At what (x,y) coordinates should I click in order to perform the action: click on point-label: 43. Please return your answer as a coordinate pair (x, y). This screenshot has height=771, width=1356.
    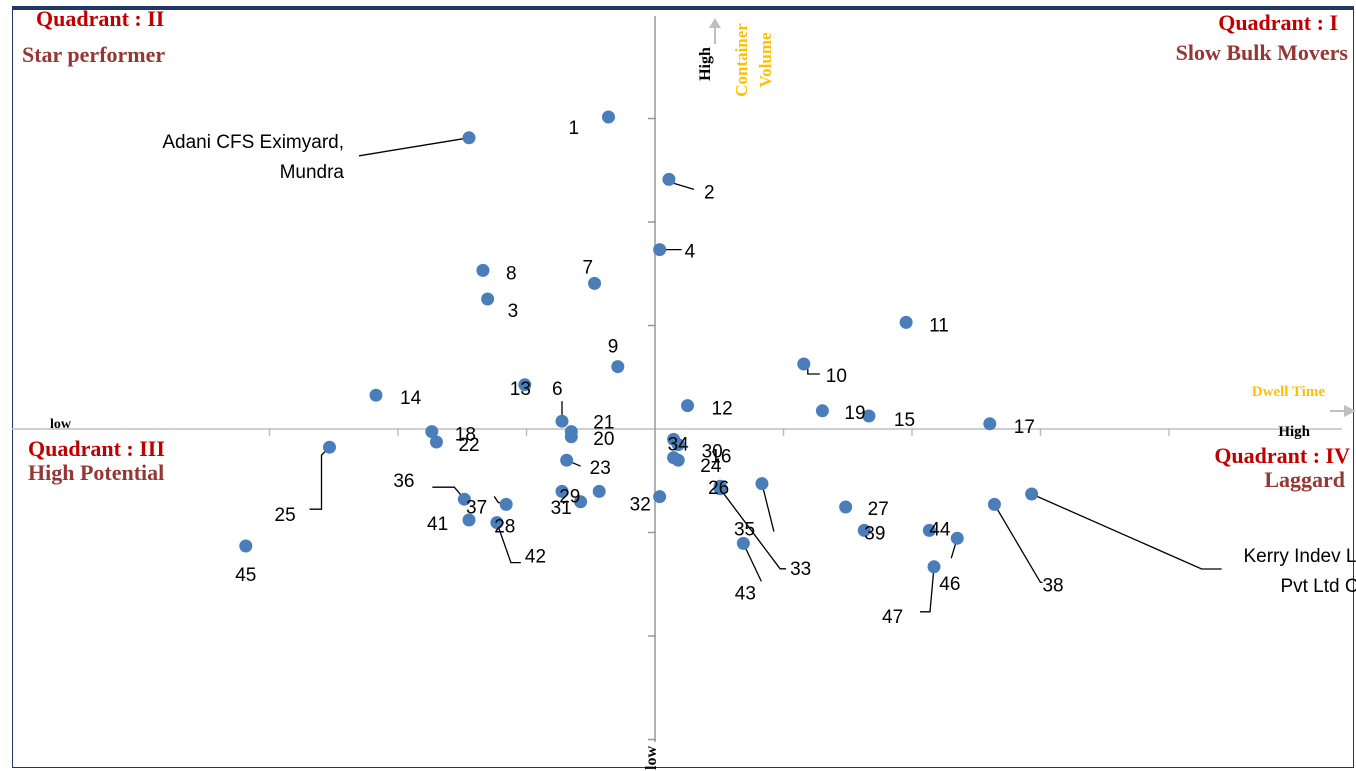
    Looking at the image, I should click on (745, 593).